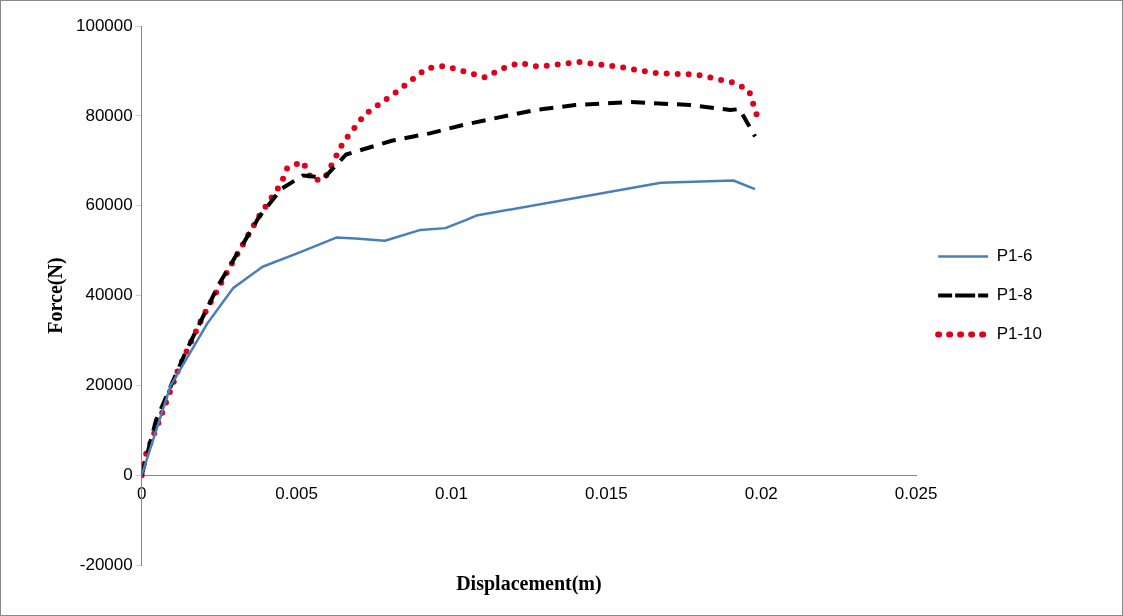 Image resolution: width=1123 pixels, height=616 pixels. I want to click on x-tick-label: 0.02, so click(761, 494).